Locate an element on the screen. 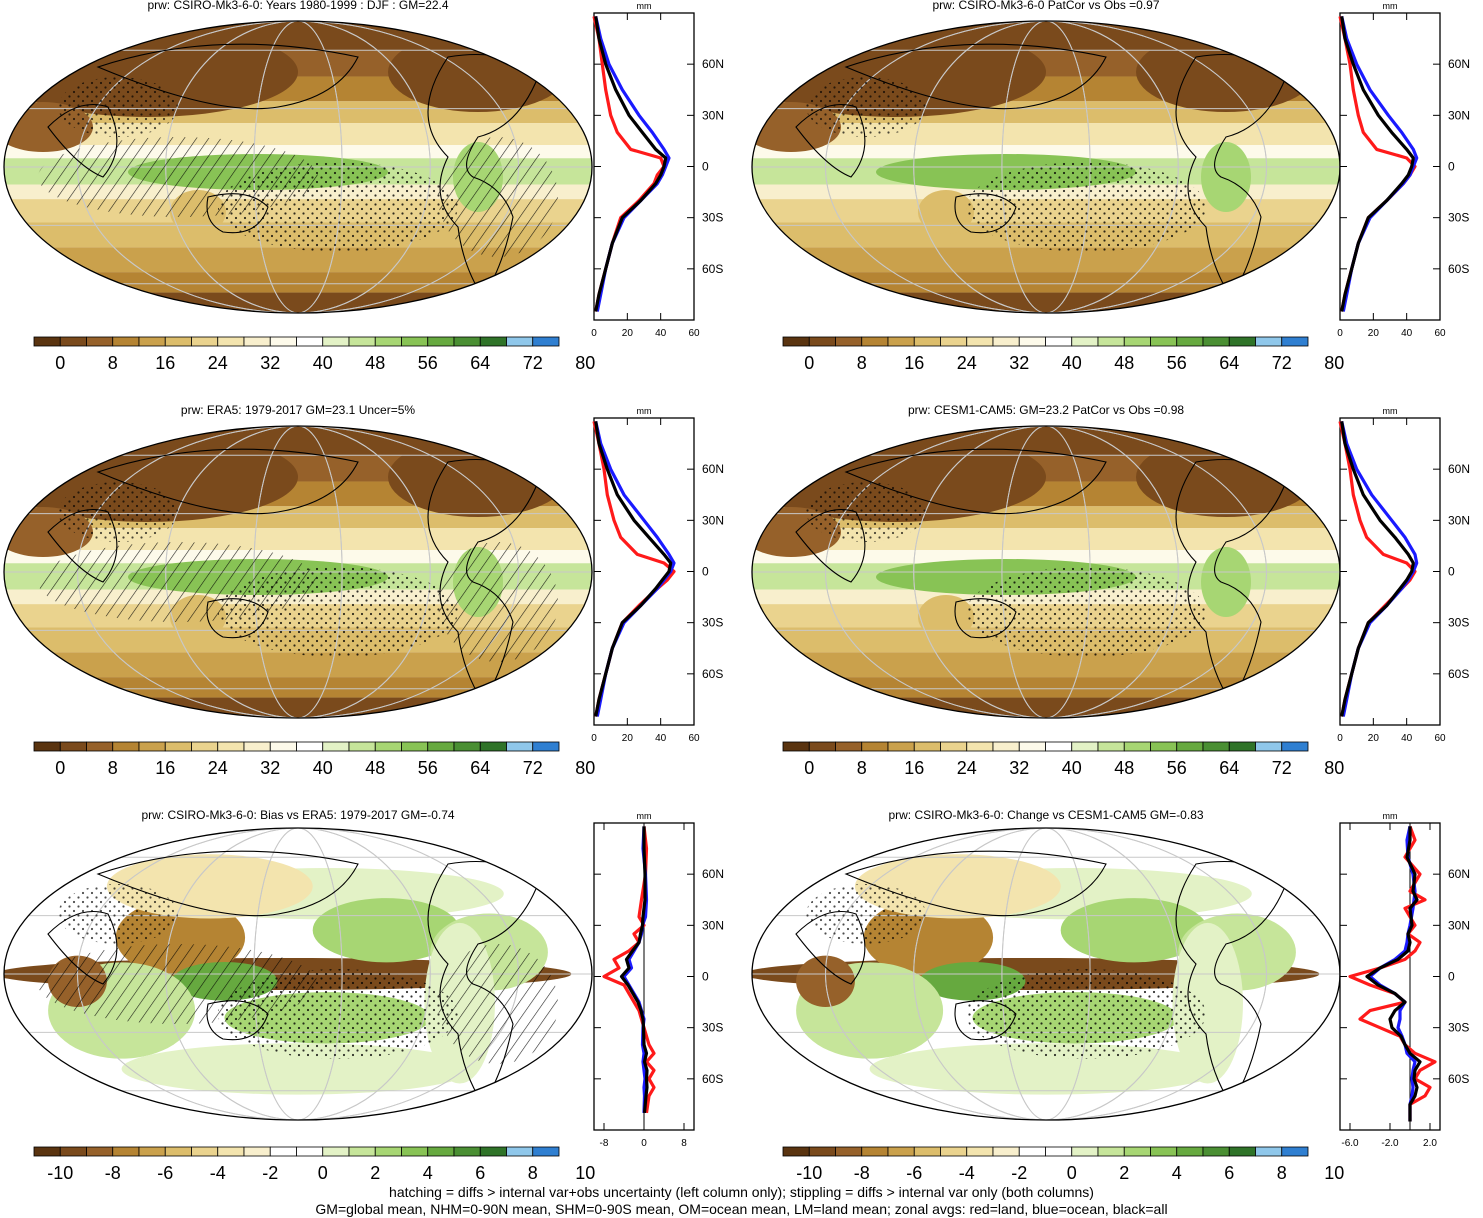 Image resolution: width=1483 pixels, height=1218 pixels. colorbar-label: 24 is located at coordinates (967, 363).